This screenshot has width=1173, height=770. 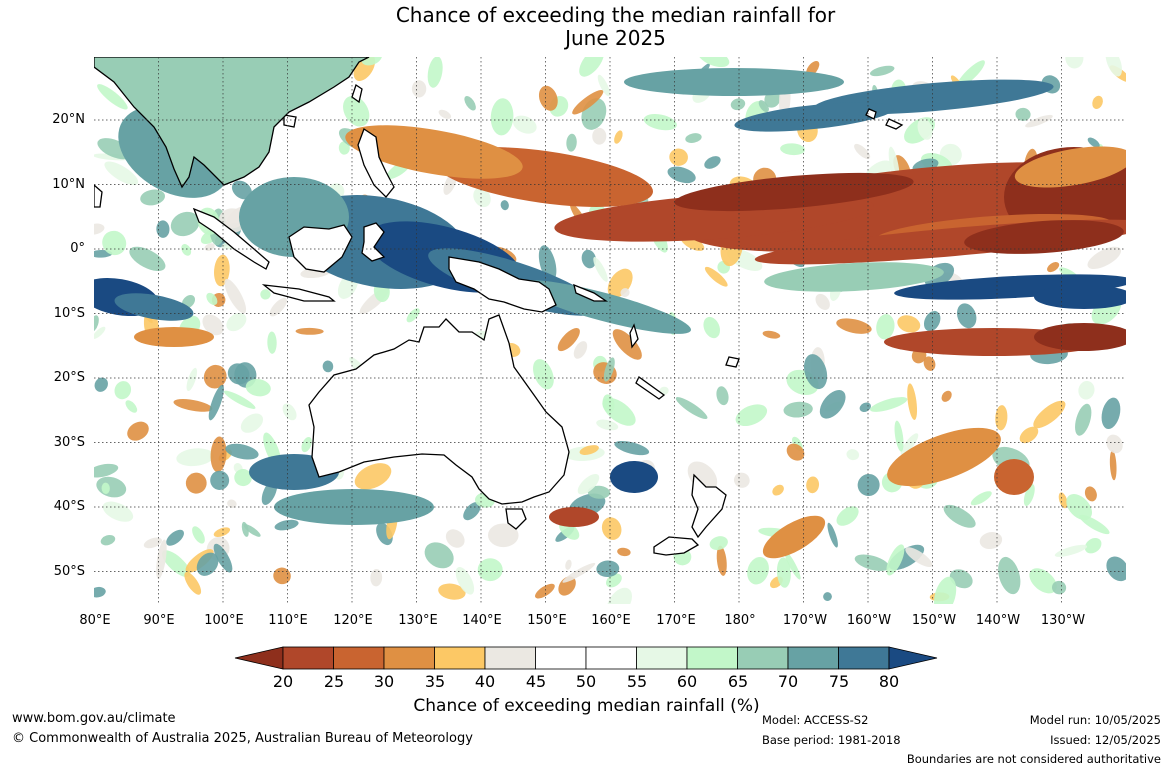 What do you see at coordinates (934, 620) in the screenshot?
I see `lon-label-150w: 150°W` at bounding box center [934, 620].